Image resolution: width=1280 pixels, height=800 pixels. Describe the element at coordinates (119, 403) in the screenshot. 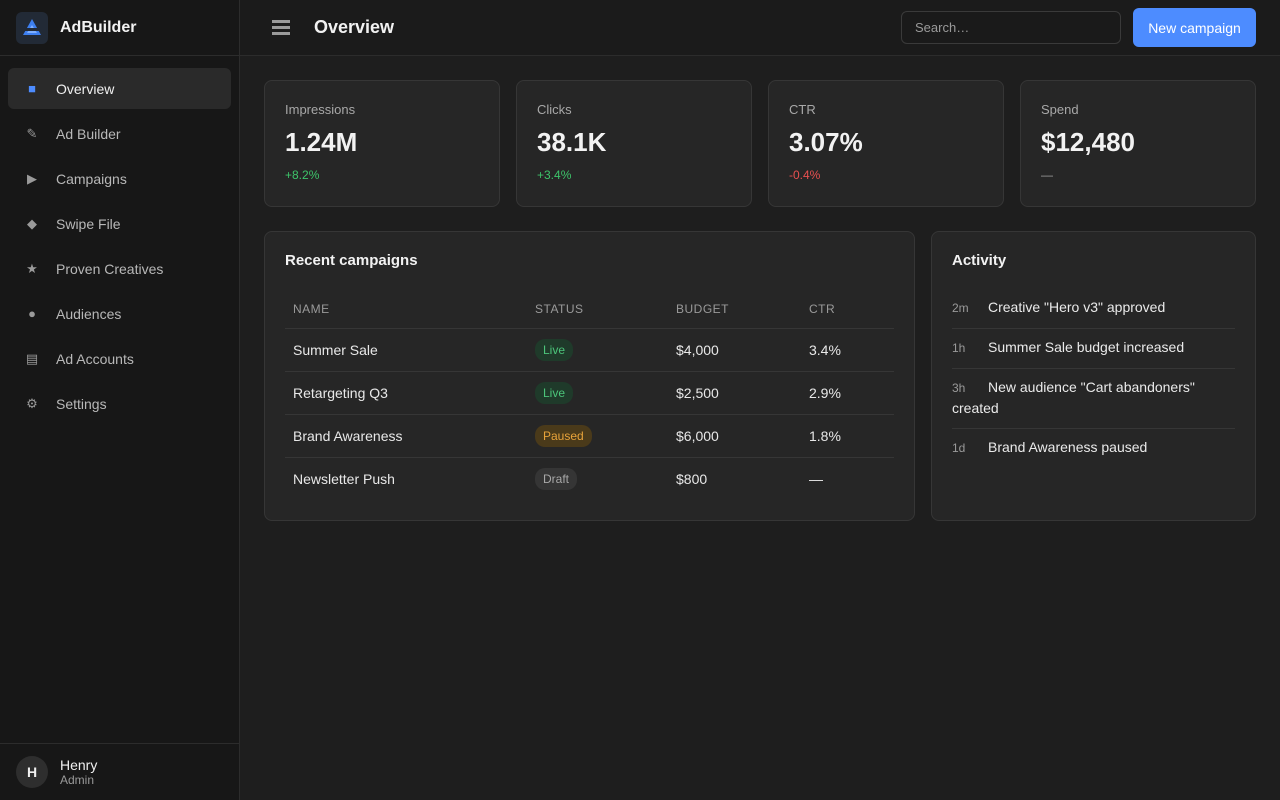

I see `sidebar-item-settings: ⚙ Settings` at that location.